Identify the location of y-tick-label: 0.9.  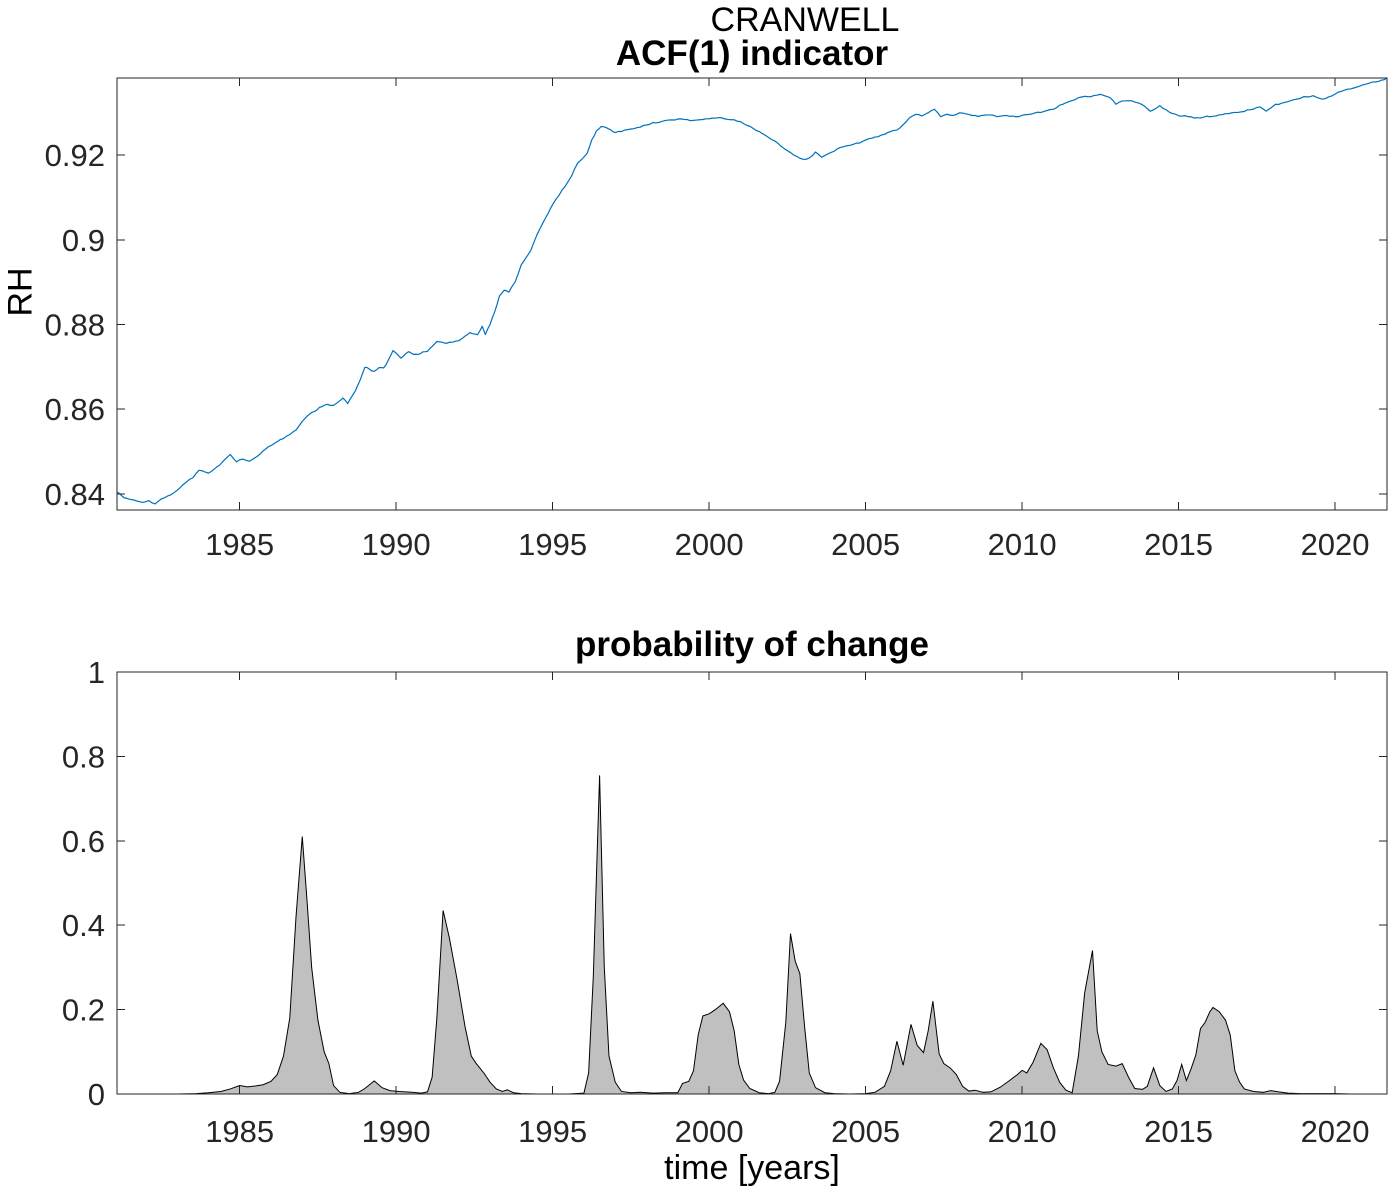
(83, 240).